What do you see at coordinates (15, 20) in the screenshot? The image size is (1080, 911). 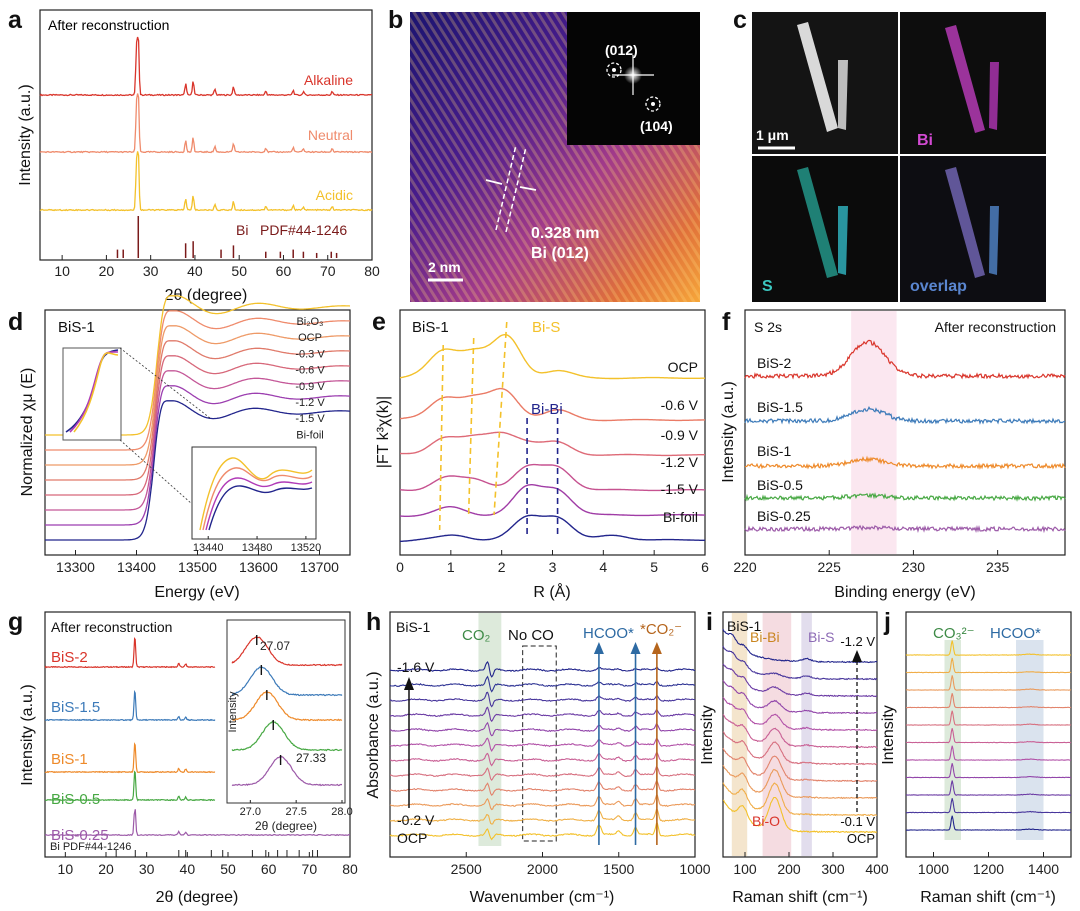 I see `panel-label-a: a` at bounding box center [15, 20].